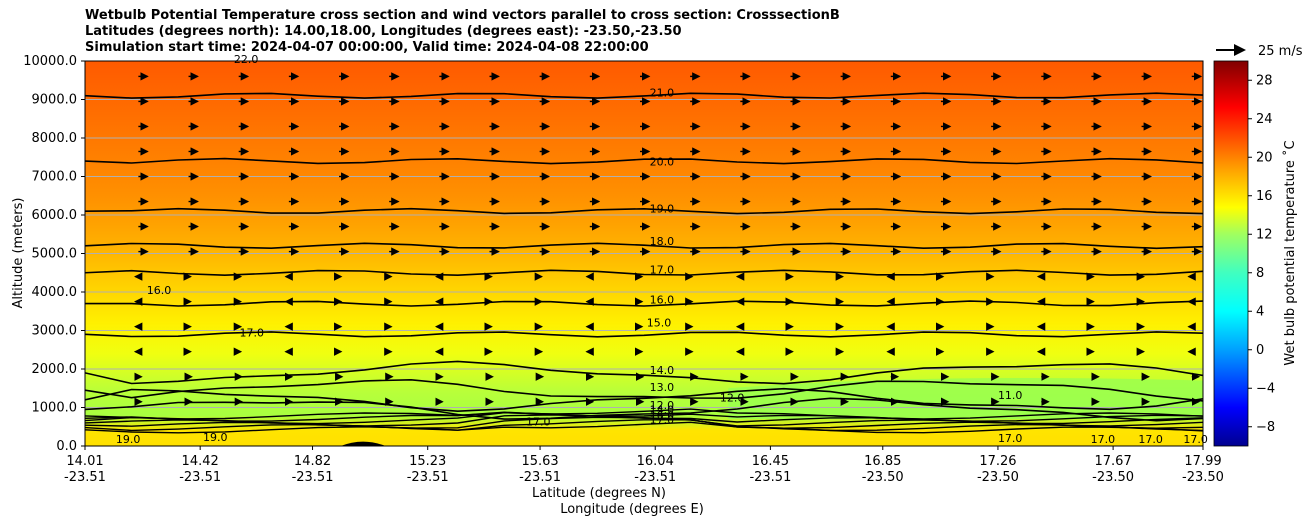 This screenshot has width=1311, height=526. Describe the element at coordinates (55, 138) in the screenshot. I see `y-tick-label: 8000.0` at that location.